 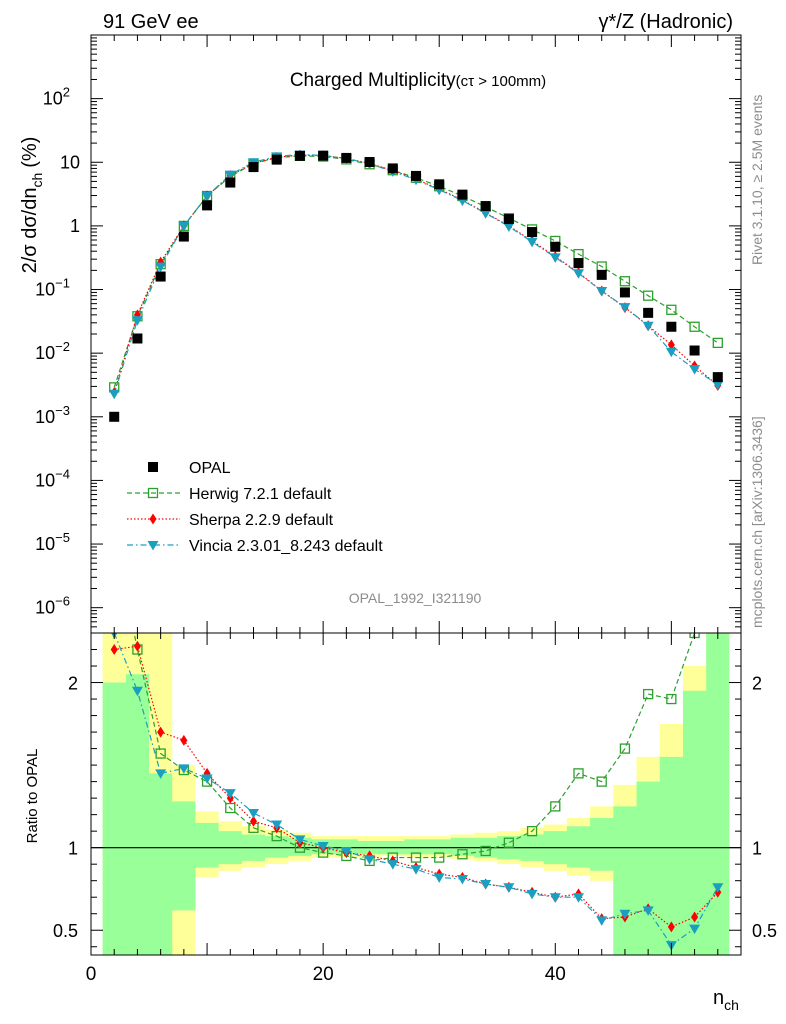 I want to click on ratio-y-label-right-0: 0.5, so click(x=764, y=931).